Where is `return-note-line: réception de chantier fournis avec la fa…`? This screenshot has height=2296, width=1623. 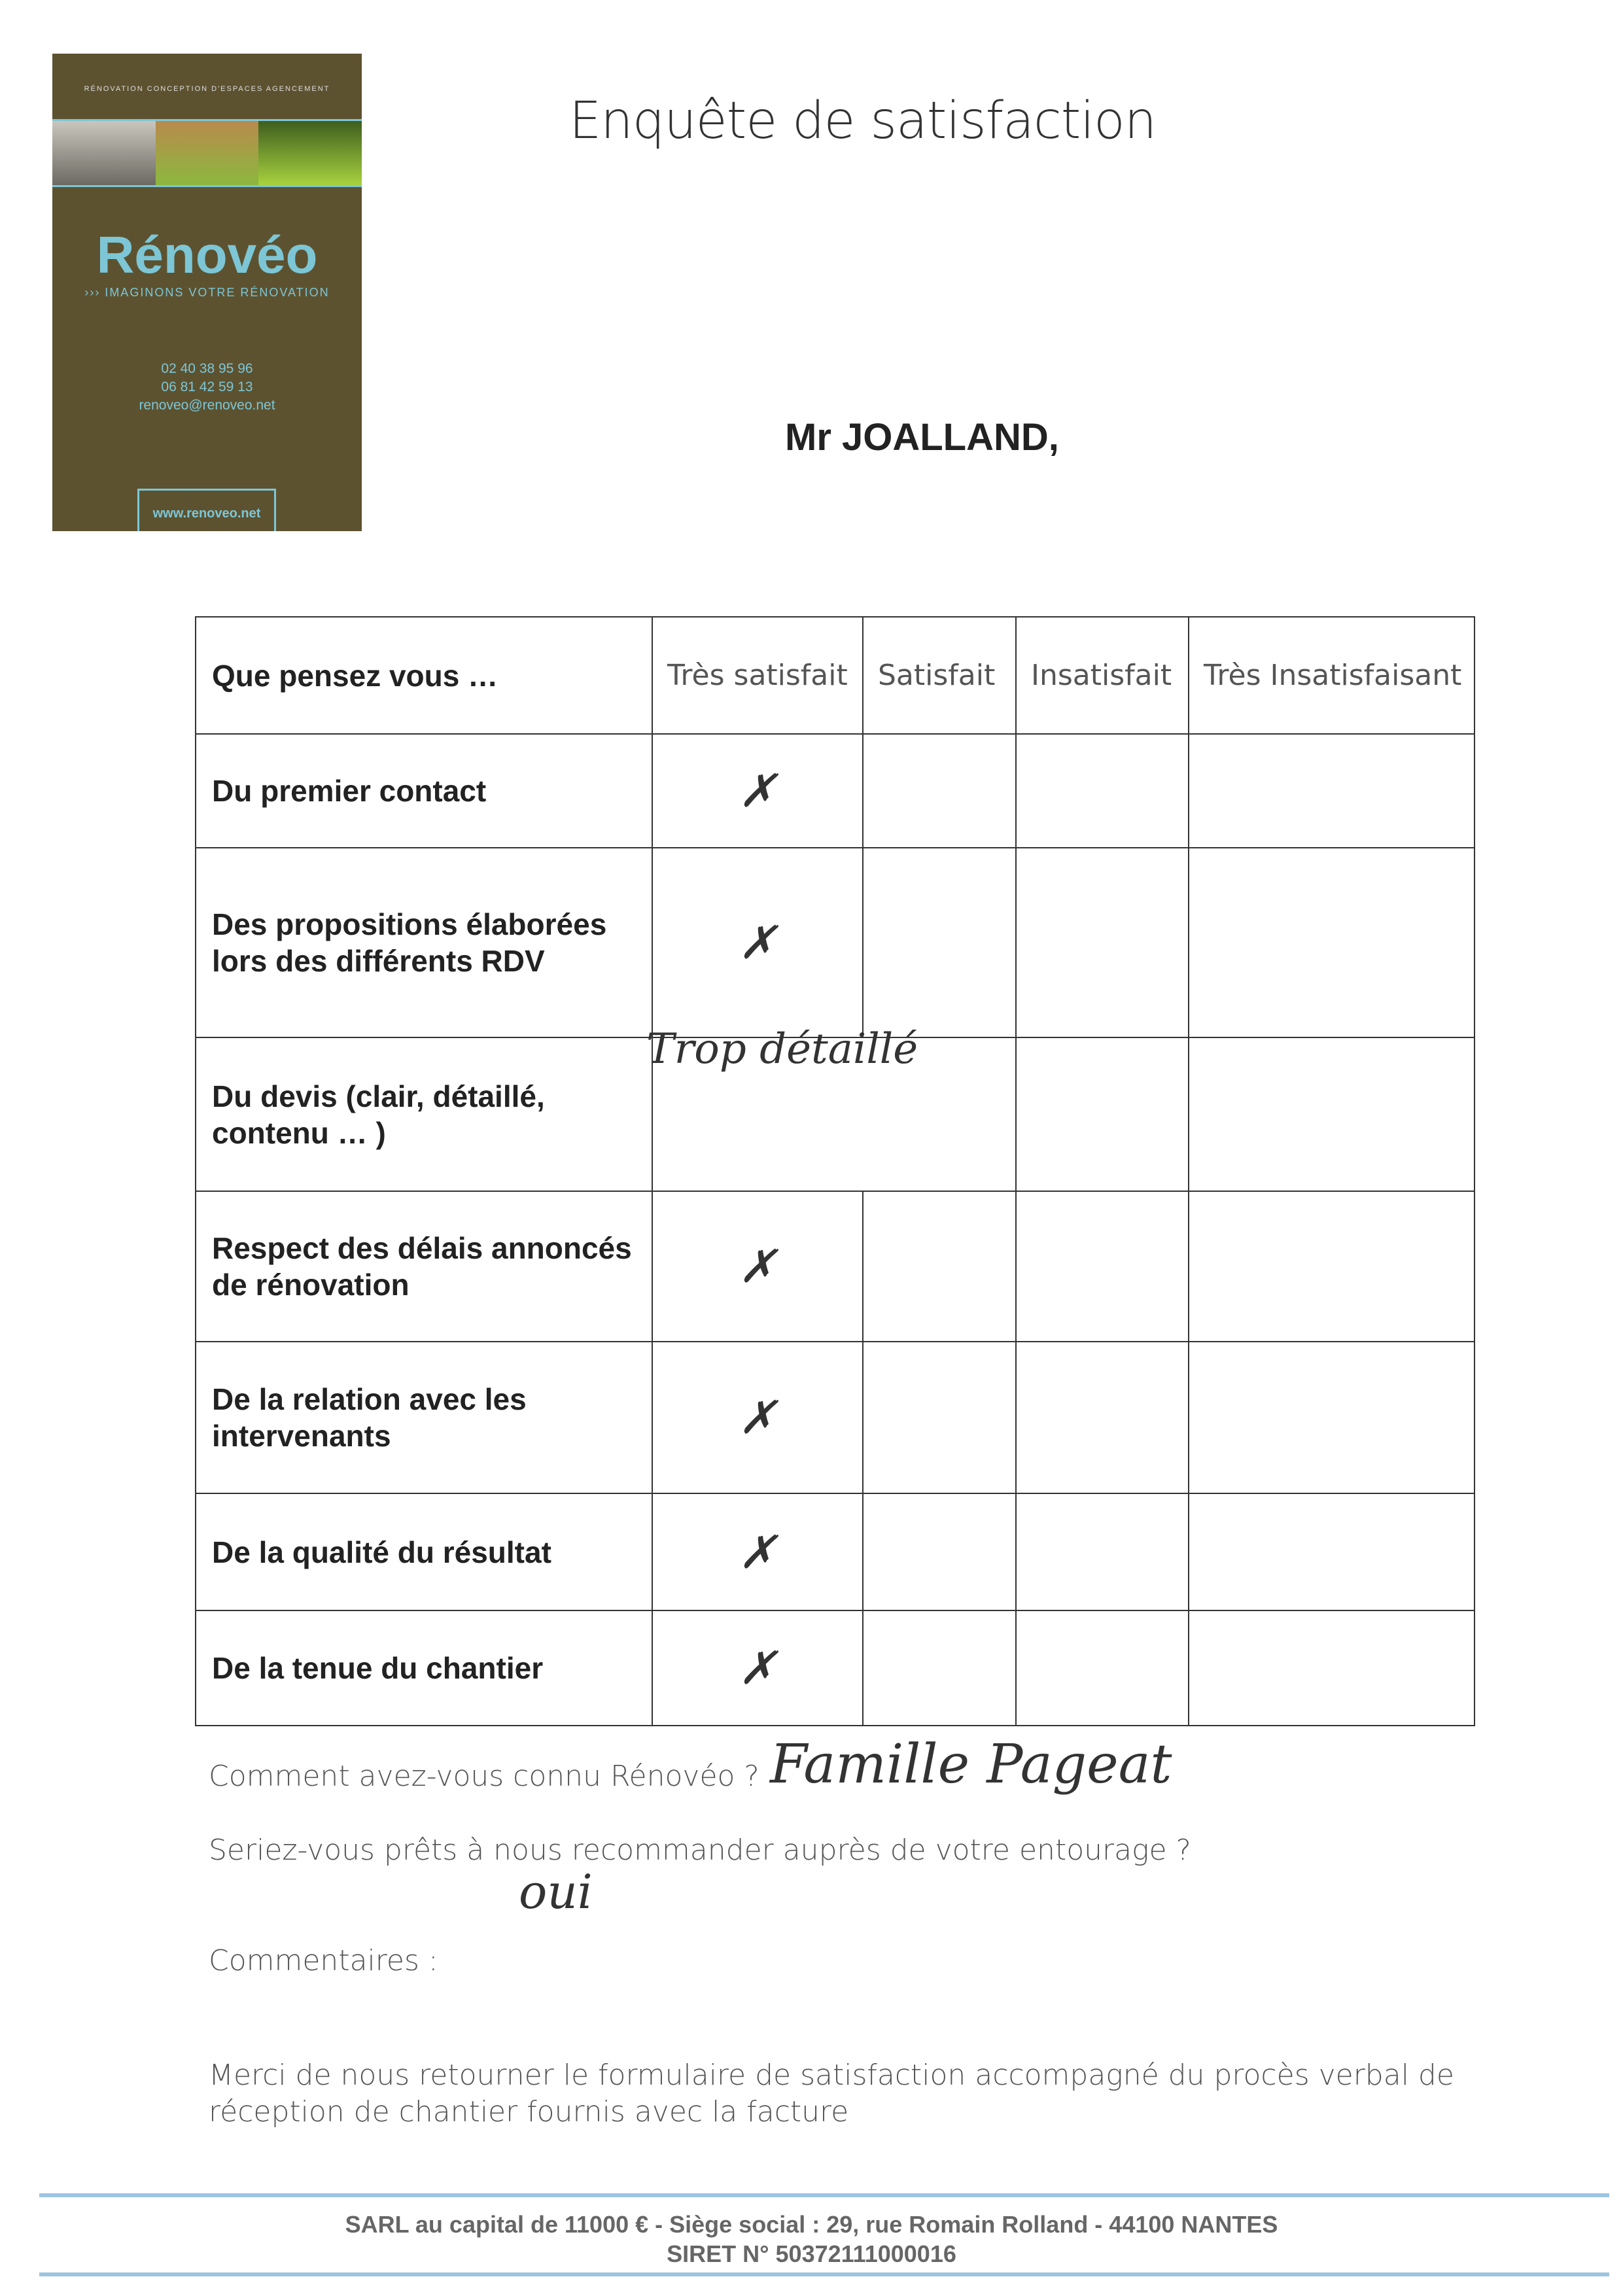
return-note-line: réception de chantier fournis avec la fa… is located at coordinates (529, 2112).